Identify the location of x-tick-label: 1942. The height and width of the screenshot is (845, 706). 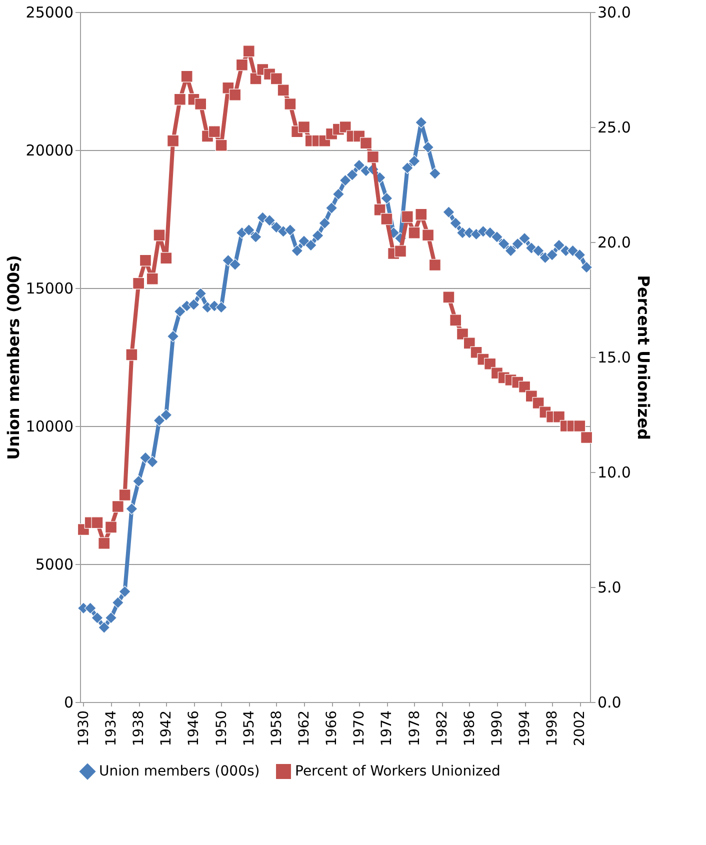
(166, 728).